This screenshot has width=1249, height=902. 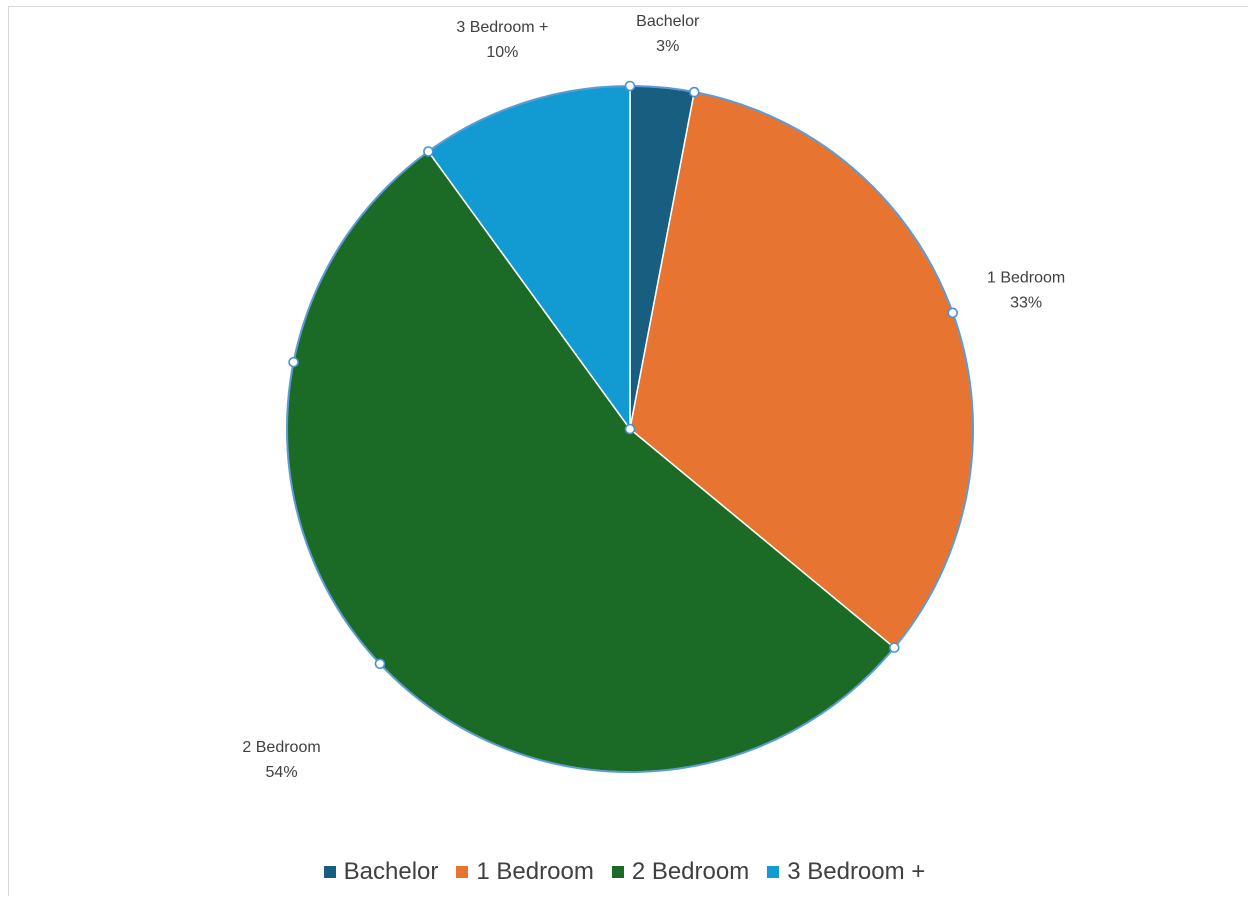 What do you see at coordinates (281, 760) in the screenshot?
I see `data-label-2-bedroom: 2 Bedroom 54%` at bounding box center [281, 760].